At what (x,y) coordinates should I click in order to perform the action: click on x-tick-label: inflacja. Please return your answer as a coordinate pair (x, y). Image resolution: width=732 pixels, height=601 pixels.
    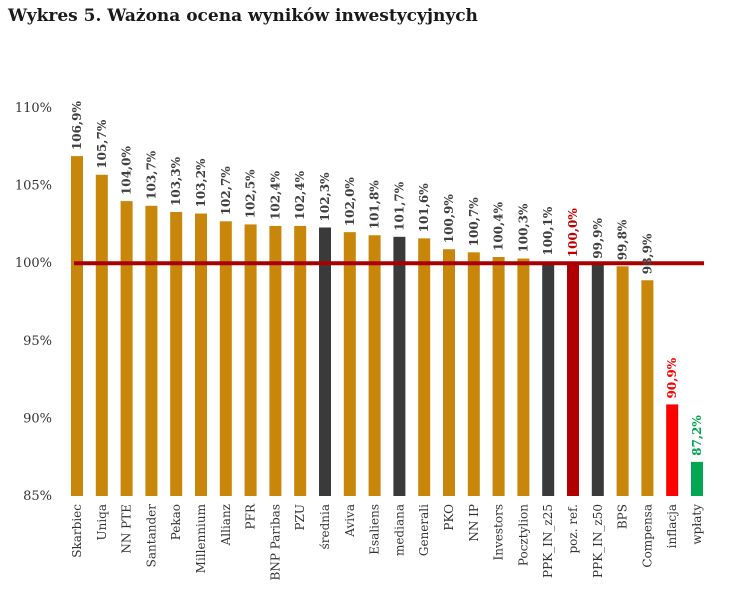
    Looking at the image, I should click on (672, 526).